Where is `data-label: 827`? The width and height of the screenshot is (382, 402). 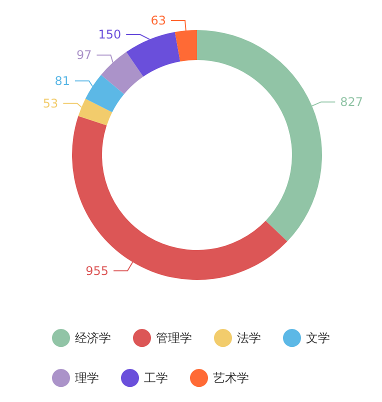 data-label: 827 is located at coordinates (352, 101).